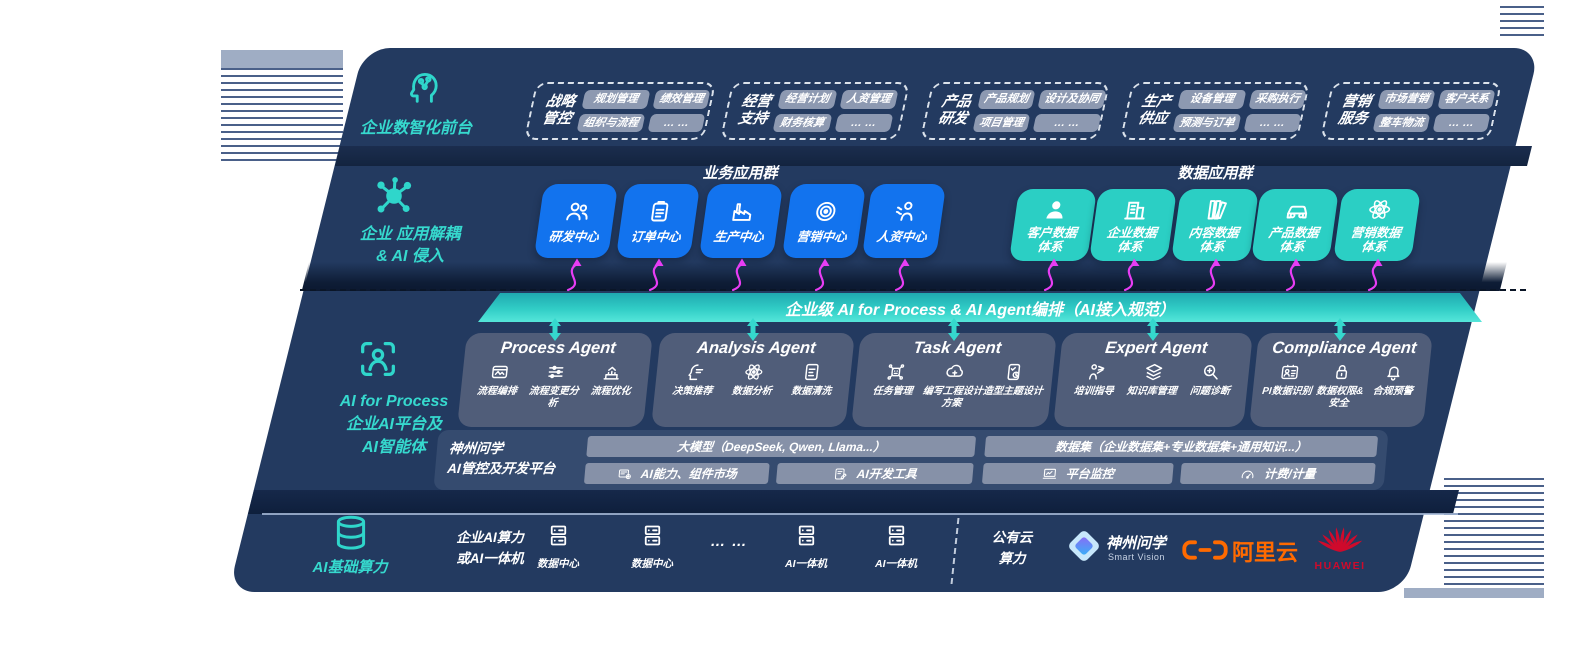 The image size is (1572, 647). I want to click on node-label: 数据中心, so click(558, 564).